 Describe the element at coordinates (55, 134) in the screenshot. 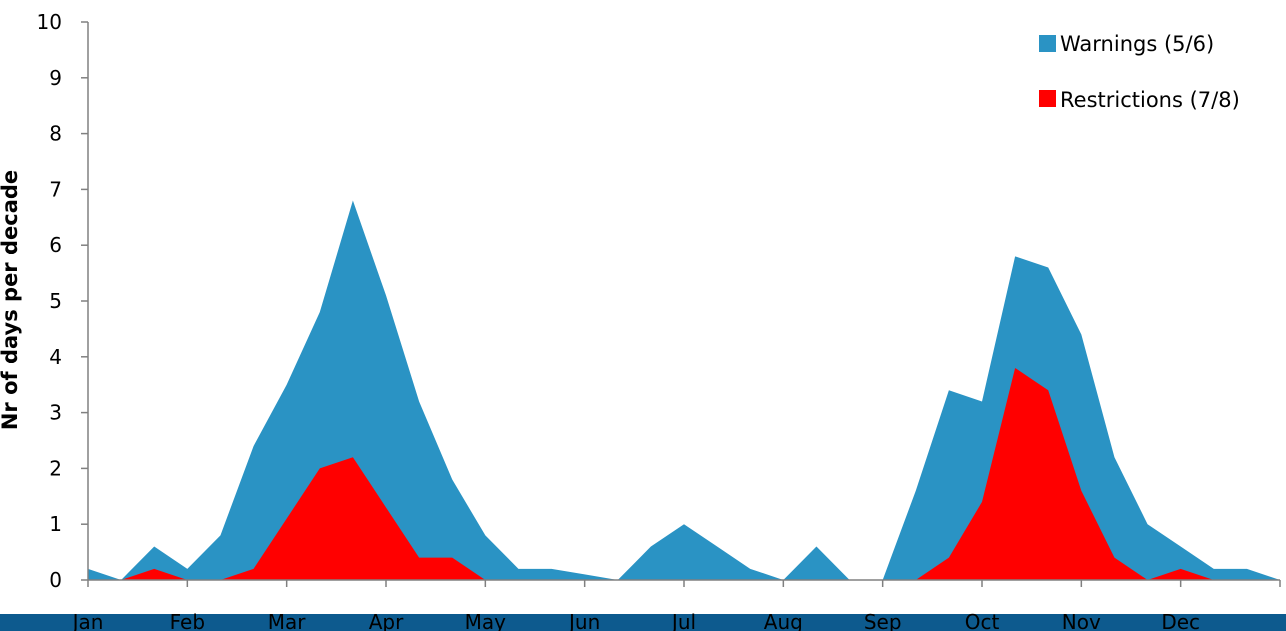

I see `y-tick-label: 8` at that location.